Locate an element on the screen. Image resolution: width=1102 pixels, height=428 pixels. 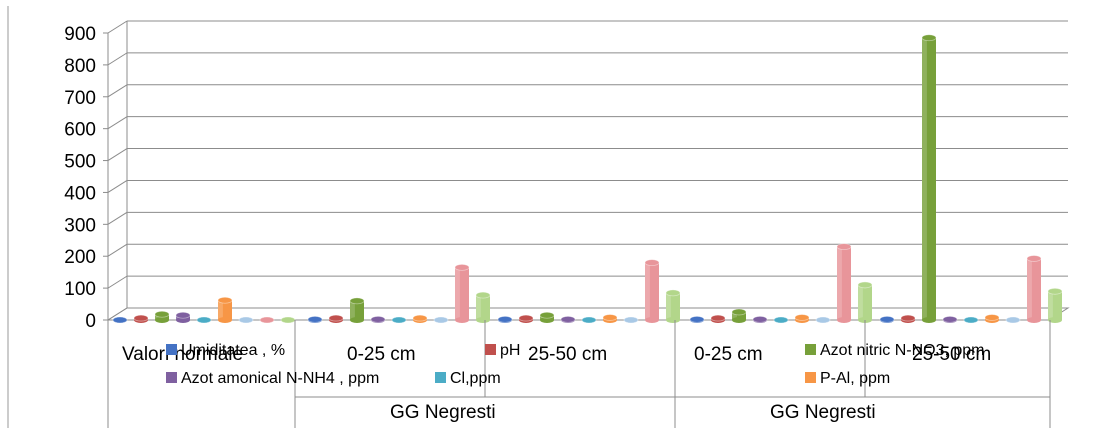
legend-item: P-Al, ppm is located at coordinates (847, 378).